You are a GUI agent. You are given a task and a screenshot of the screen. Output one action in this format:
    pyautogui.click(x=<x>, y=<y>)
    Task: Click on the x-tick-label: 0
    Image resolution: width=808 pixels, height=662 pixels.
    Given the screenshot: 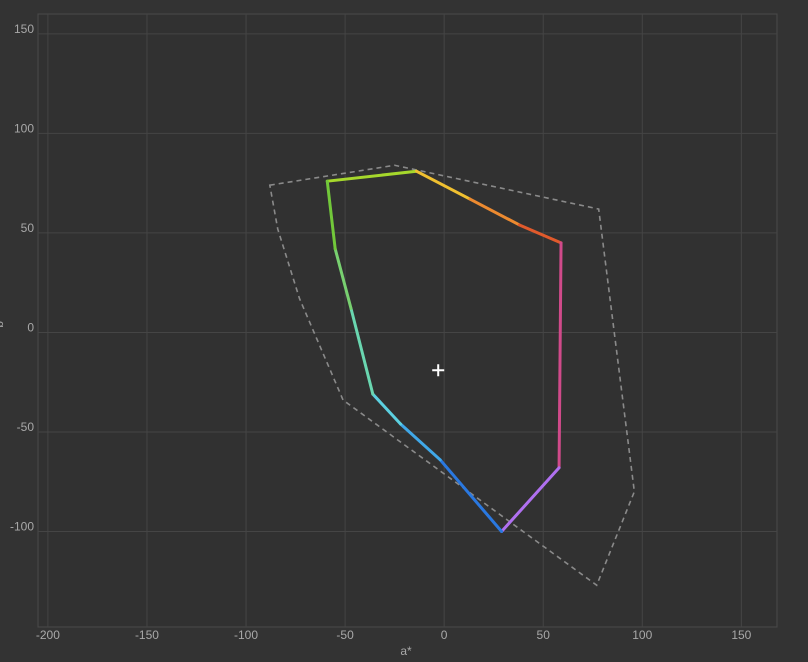 What is the action you would take?
    pyautogui.click(x=444, y=635)
    